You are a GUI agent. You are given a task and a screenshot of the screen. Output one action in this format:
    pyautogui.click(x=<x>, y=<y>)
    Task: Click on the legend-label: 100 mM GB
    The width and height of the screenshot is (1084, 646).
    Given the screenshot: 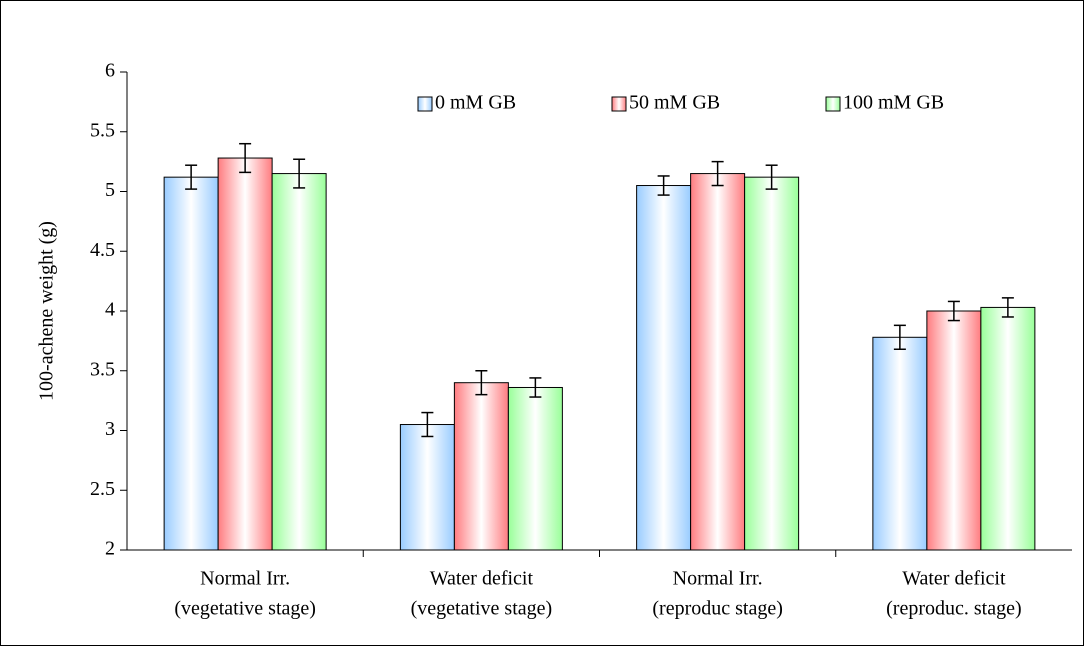 What is the action you would take?
    pyautogui.click(x=893, y=103)
    